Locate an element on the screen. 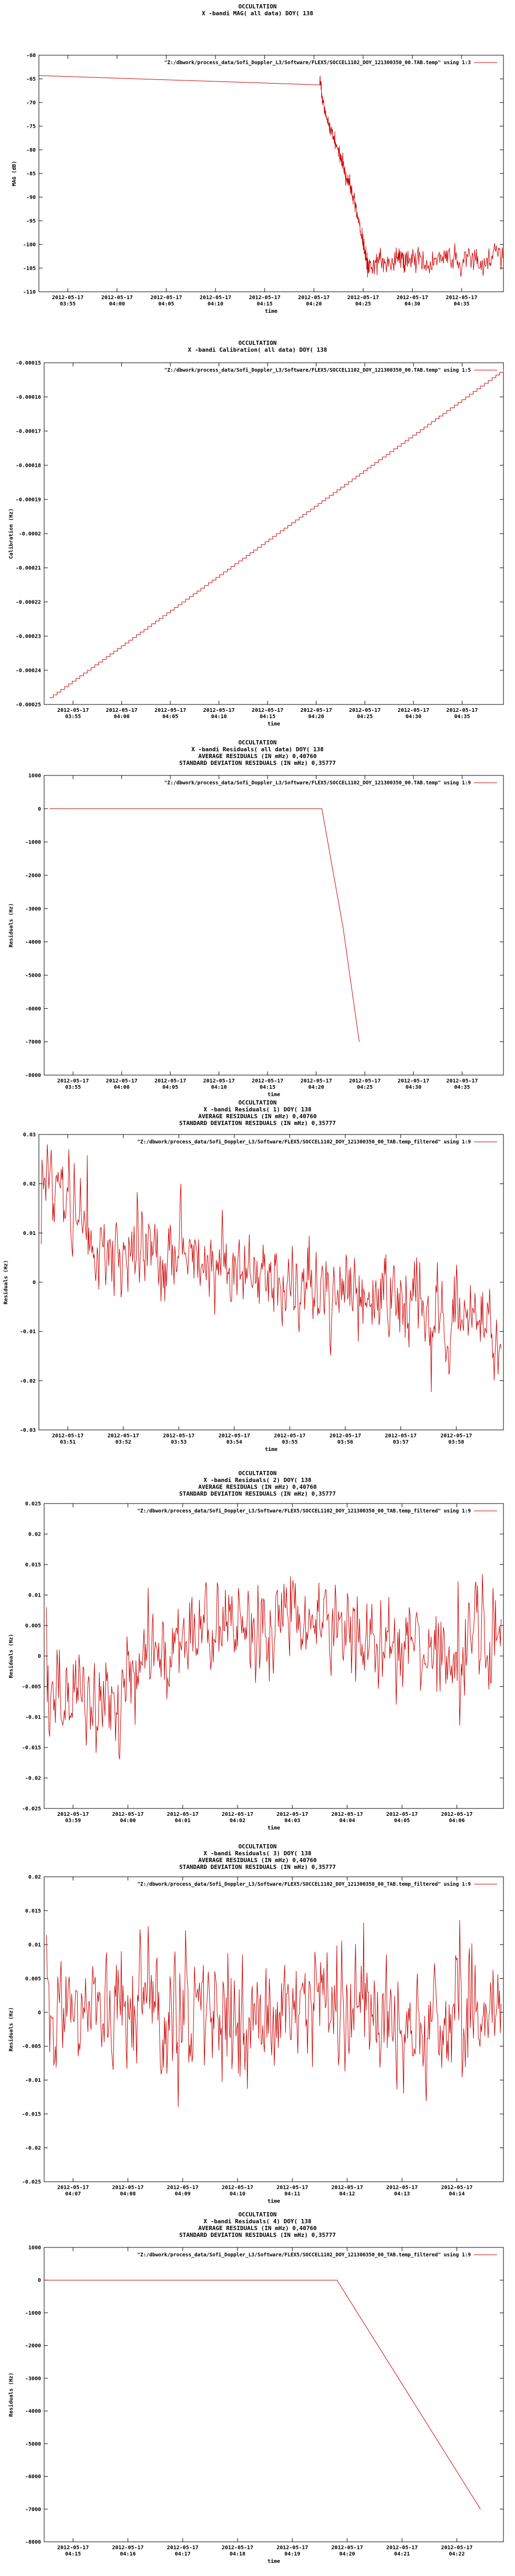 This screenshot has width=515, height=2576. y-tick-label: -100 is located at coordinates (29, 245).